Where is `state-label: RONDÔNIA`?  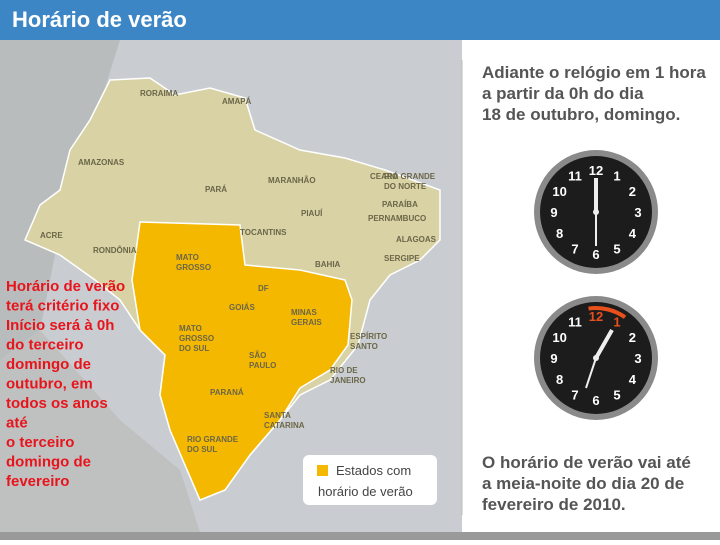 state-label: RONDÔNIA is located at coordinates (115, 250).